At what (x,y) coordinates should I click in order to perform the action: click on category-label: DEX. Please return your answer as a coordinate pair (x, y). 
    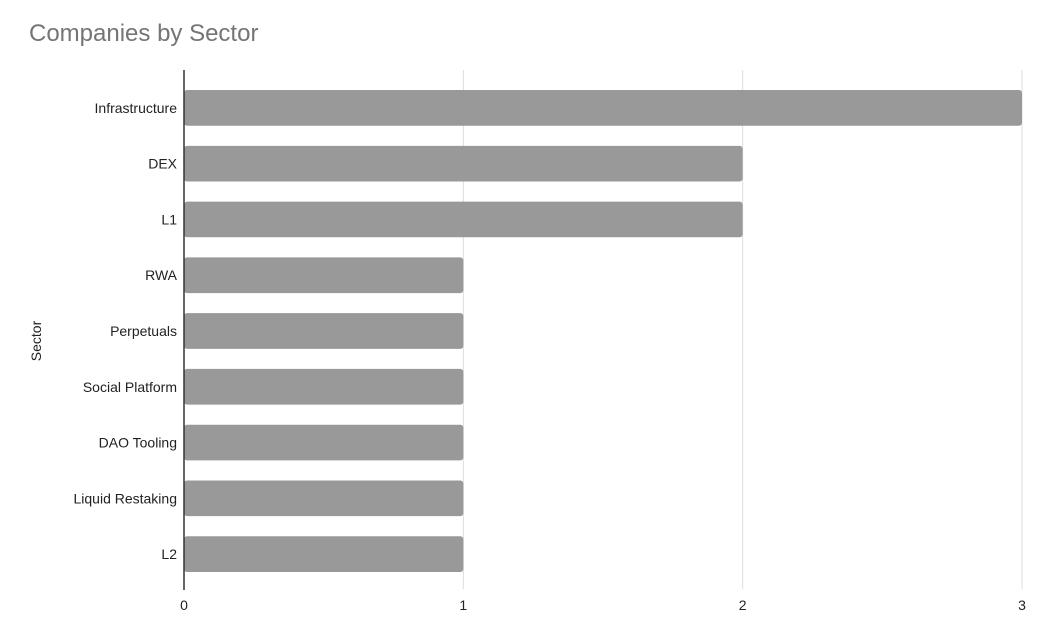
    Looking at the image, I should click on (162, 164).